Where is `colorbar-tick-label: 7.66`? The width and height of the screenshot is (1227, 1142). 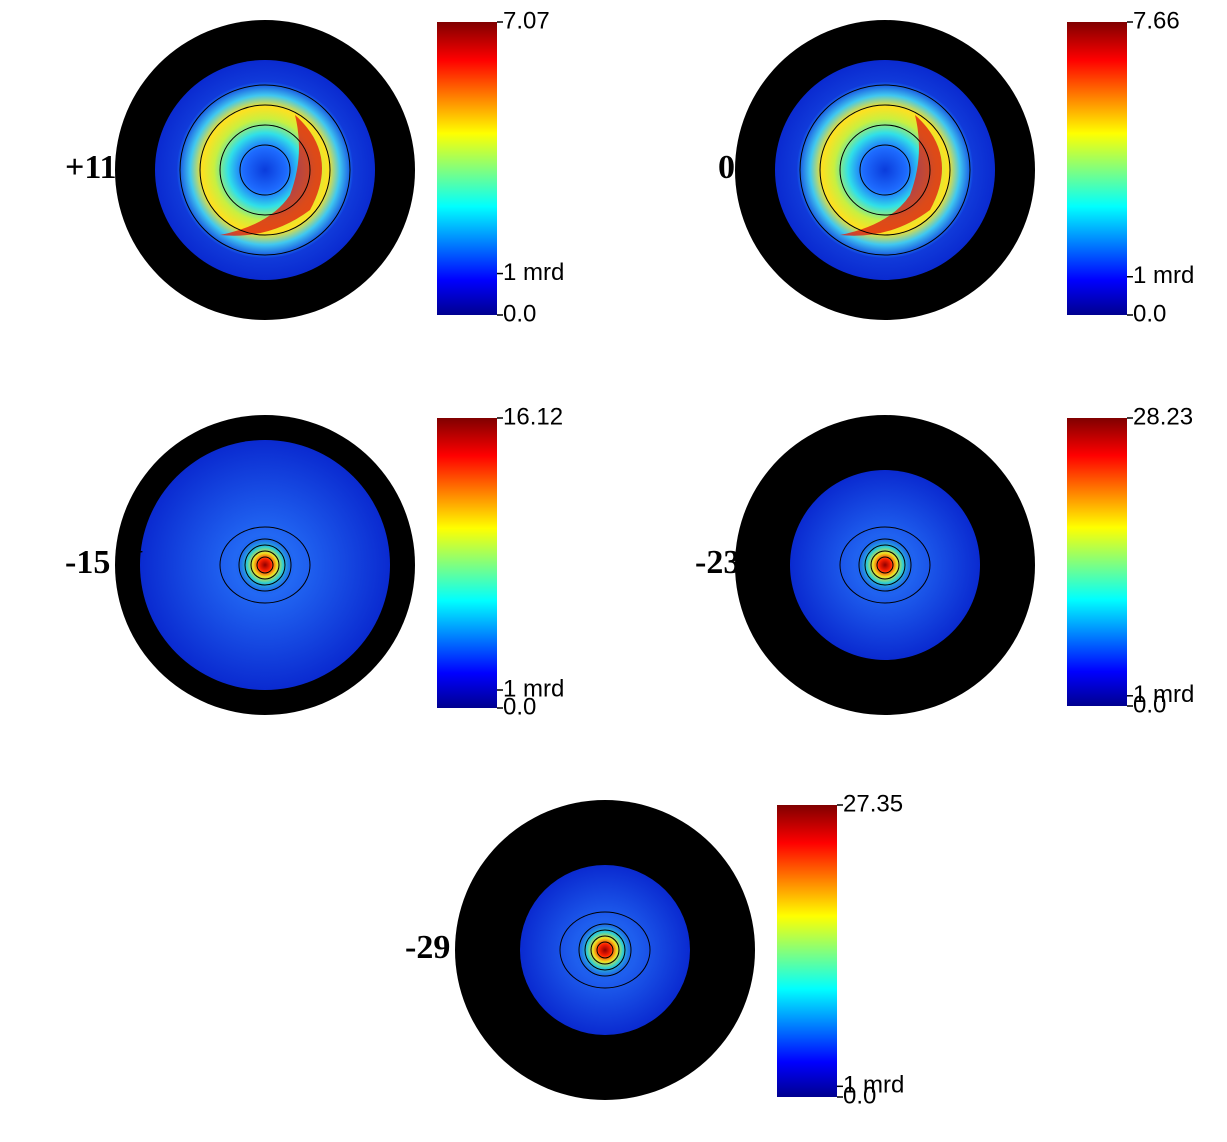
colorbar-tick-label: 7.66 is located at coordinates (1156, 20).